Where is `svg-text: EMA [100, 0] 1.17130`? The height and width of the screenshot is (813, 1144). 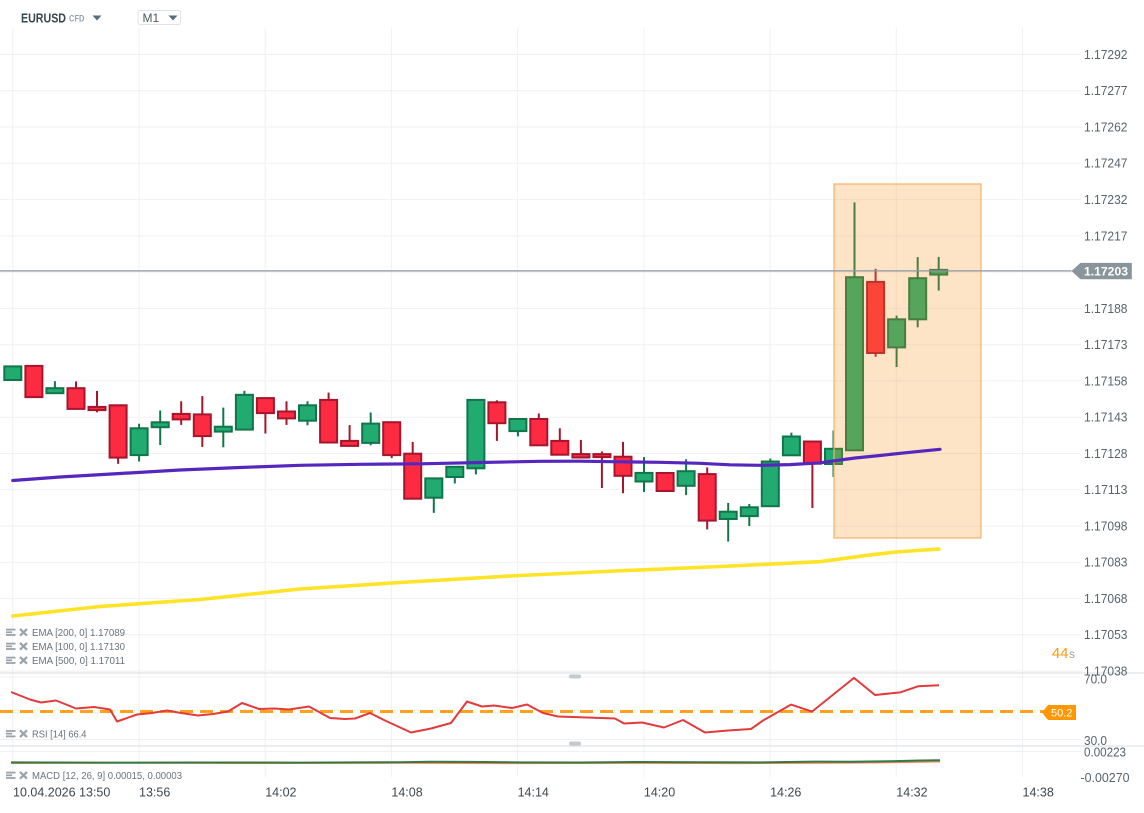 svg-text: EMA [100, 0] 1.17130 is located at coordinates (78, 647).